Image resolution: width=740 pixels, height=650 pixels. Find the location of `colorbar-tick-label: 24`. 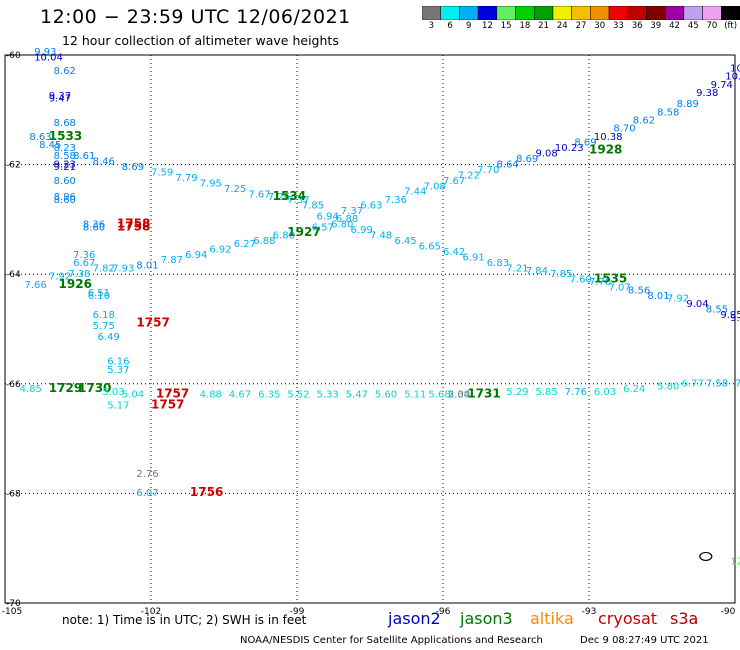

colorbar-tick-label: 24 is located at coordinates (562, 26).